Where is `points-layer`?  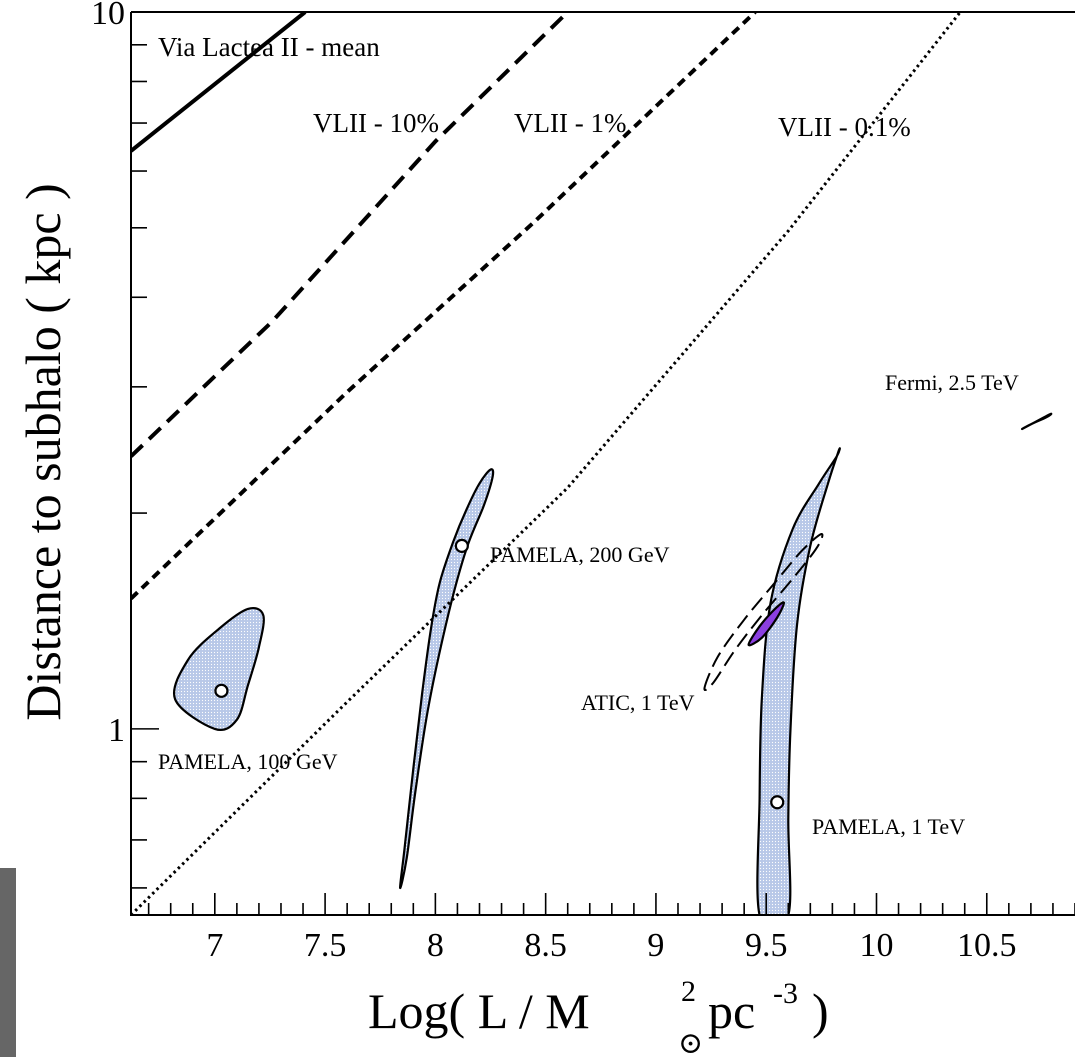 points-layer is located at coordinates (499, 674).